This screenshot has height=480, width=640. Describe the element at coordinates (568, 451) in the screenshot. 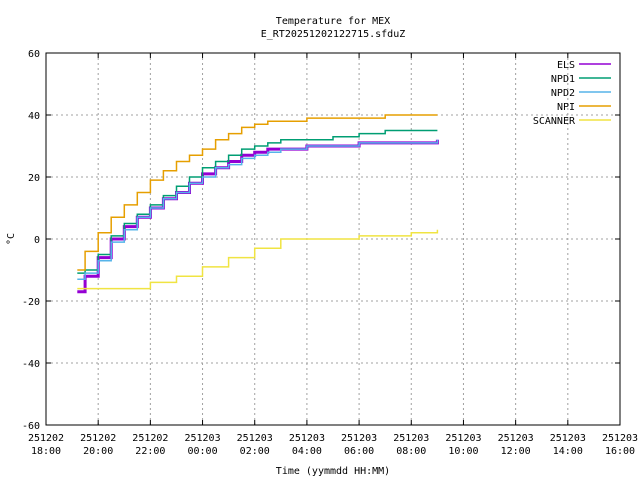

I see `x-tick-time: 14:00` at that location.